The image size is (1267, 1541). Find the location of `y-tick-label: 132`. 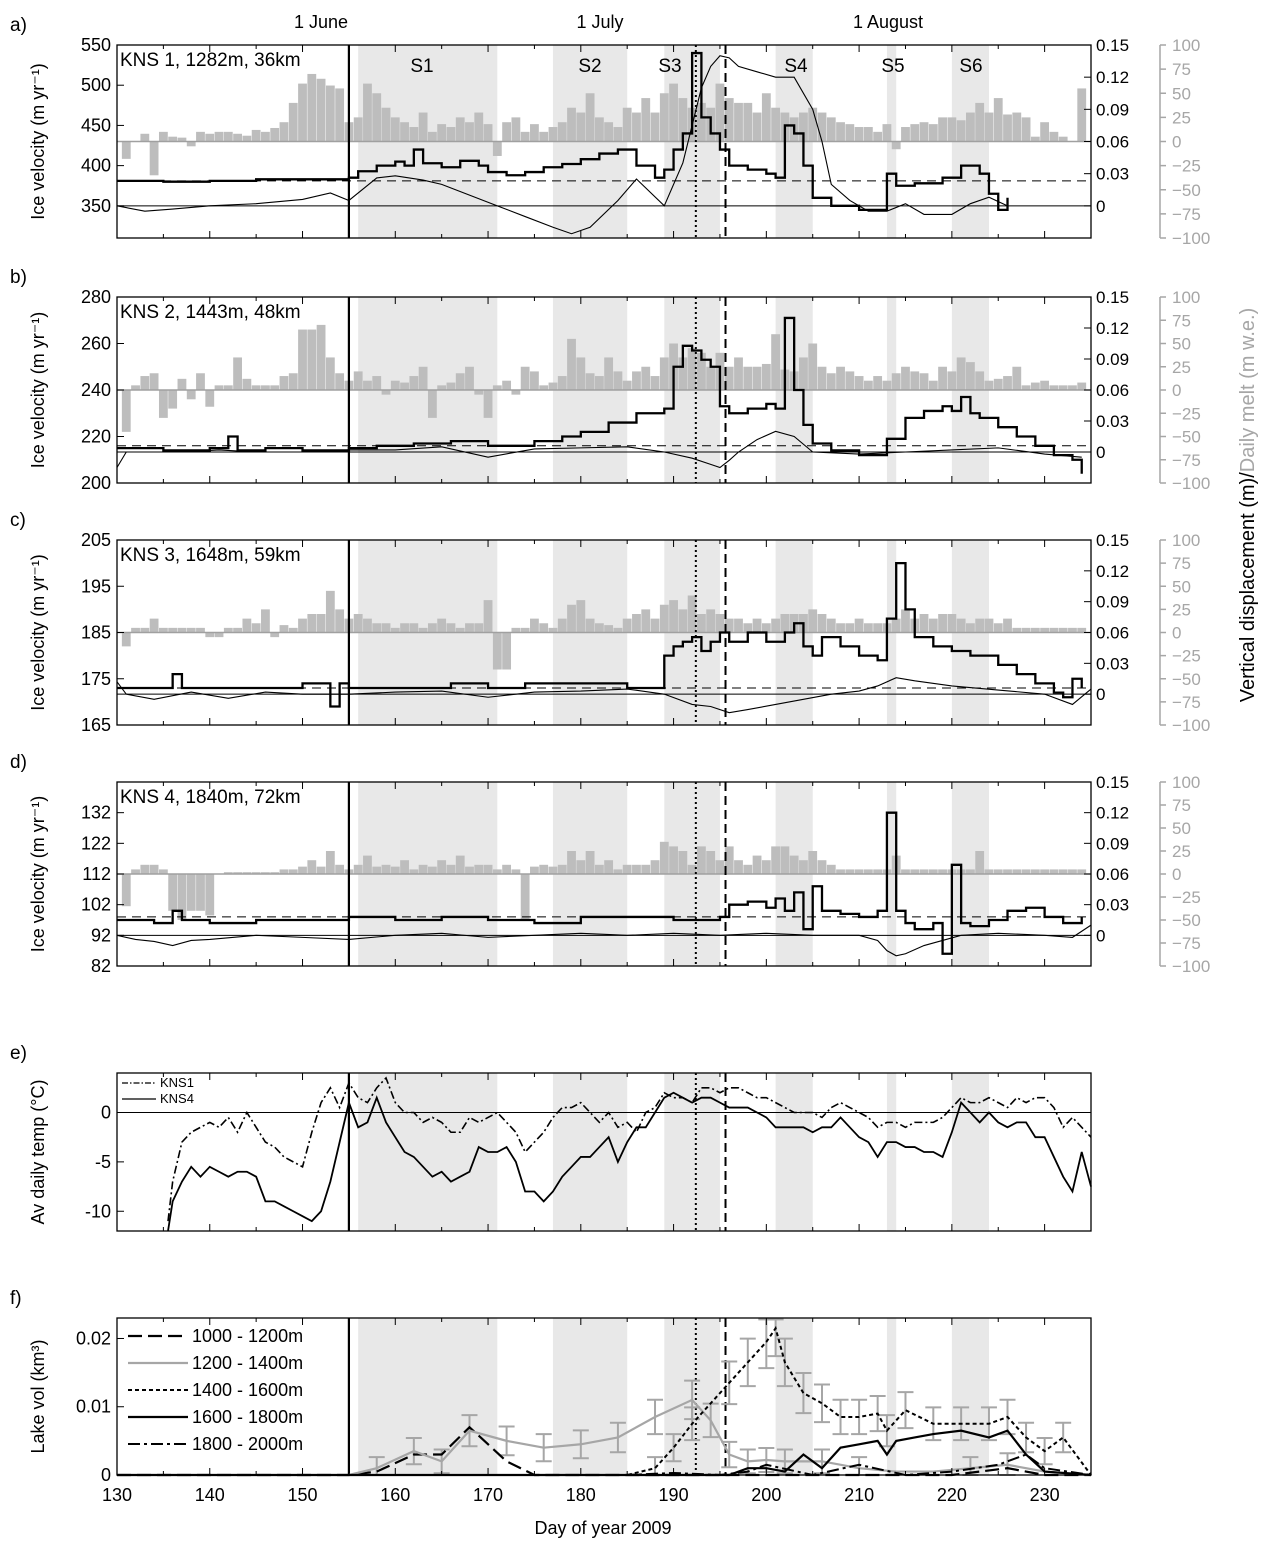

y-tick-label: 132 is located at coordinates (96, 813).